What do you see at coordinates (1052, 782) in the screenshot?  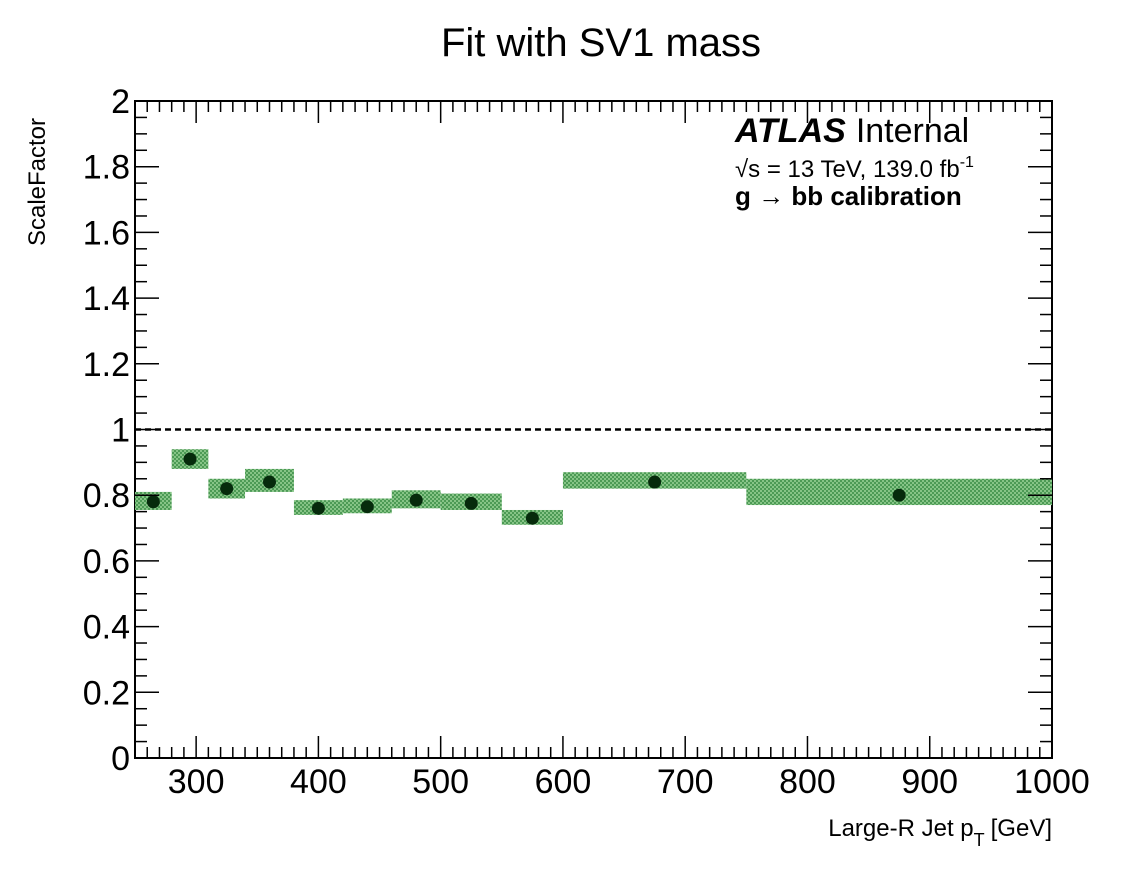 I see `x-tick-label: 1000` at bounding box center [1052, 782].